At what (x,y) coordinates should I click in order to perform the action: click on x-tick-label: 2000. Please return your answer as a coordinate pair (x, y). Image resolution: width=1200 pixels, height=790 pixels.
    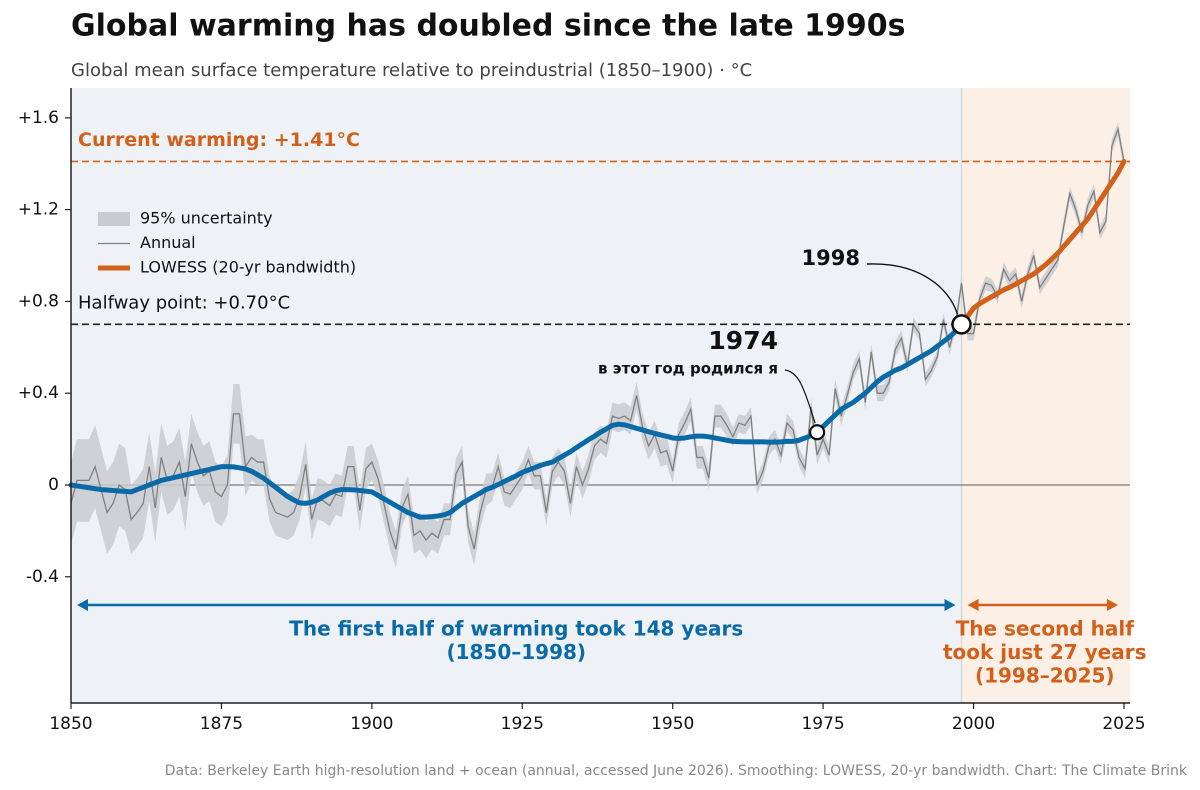
    Looking at the image, I should click on (973, 724).